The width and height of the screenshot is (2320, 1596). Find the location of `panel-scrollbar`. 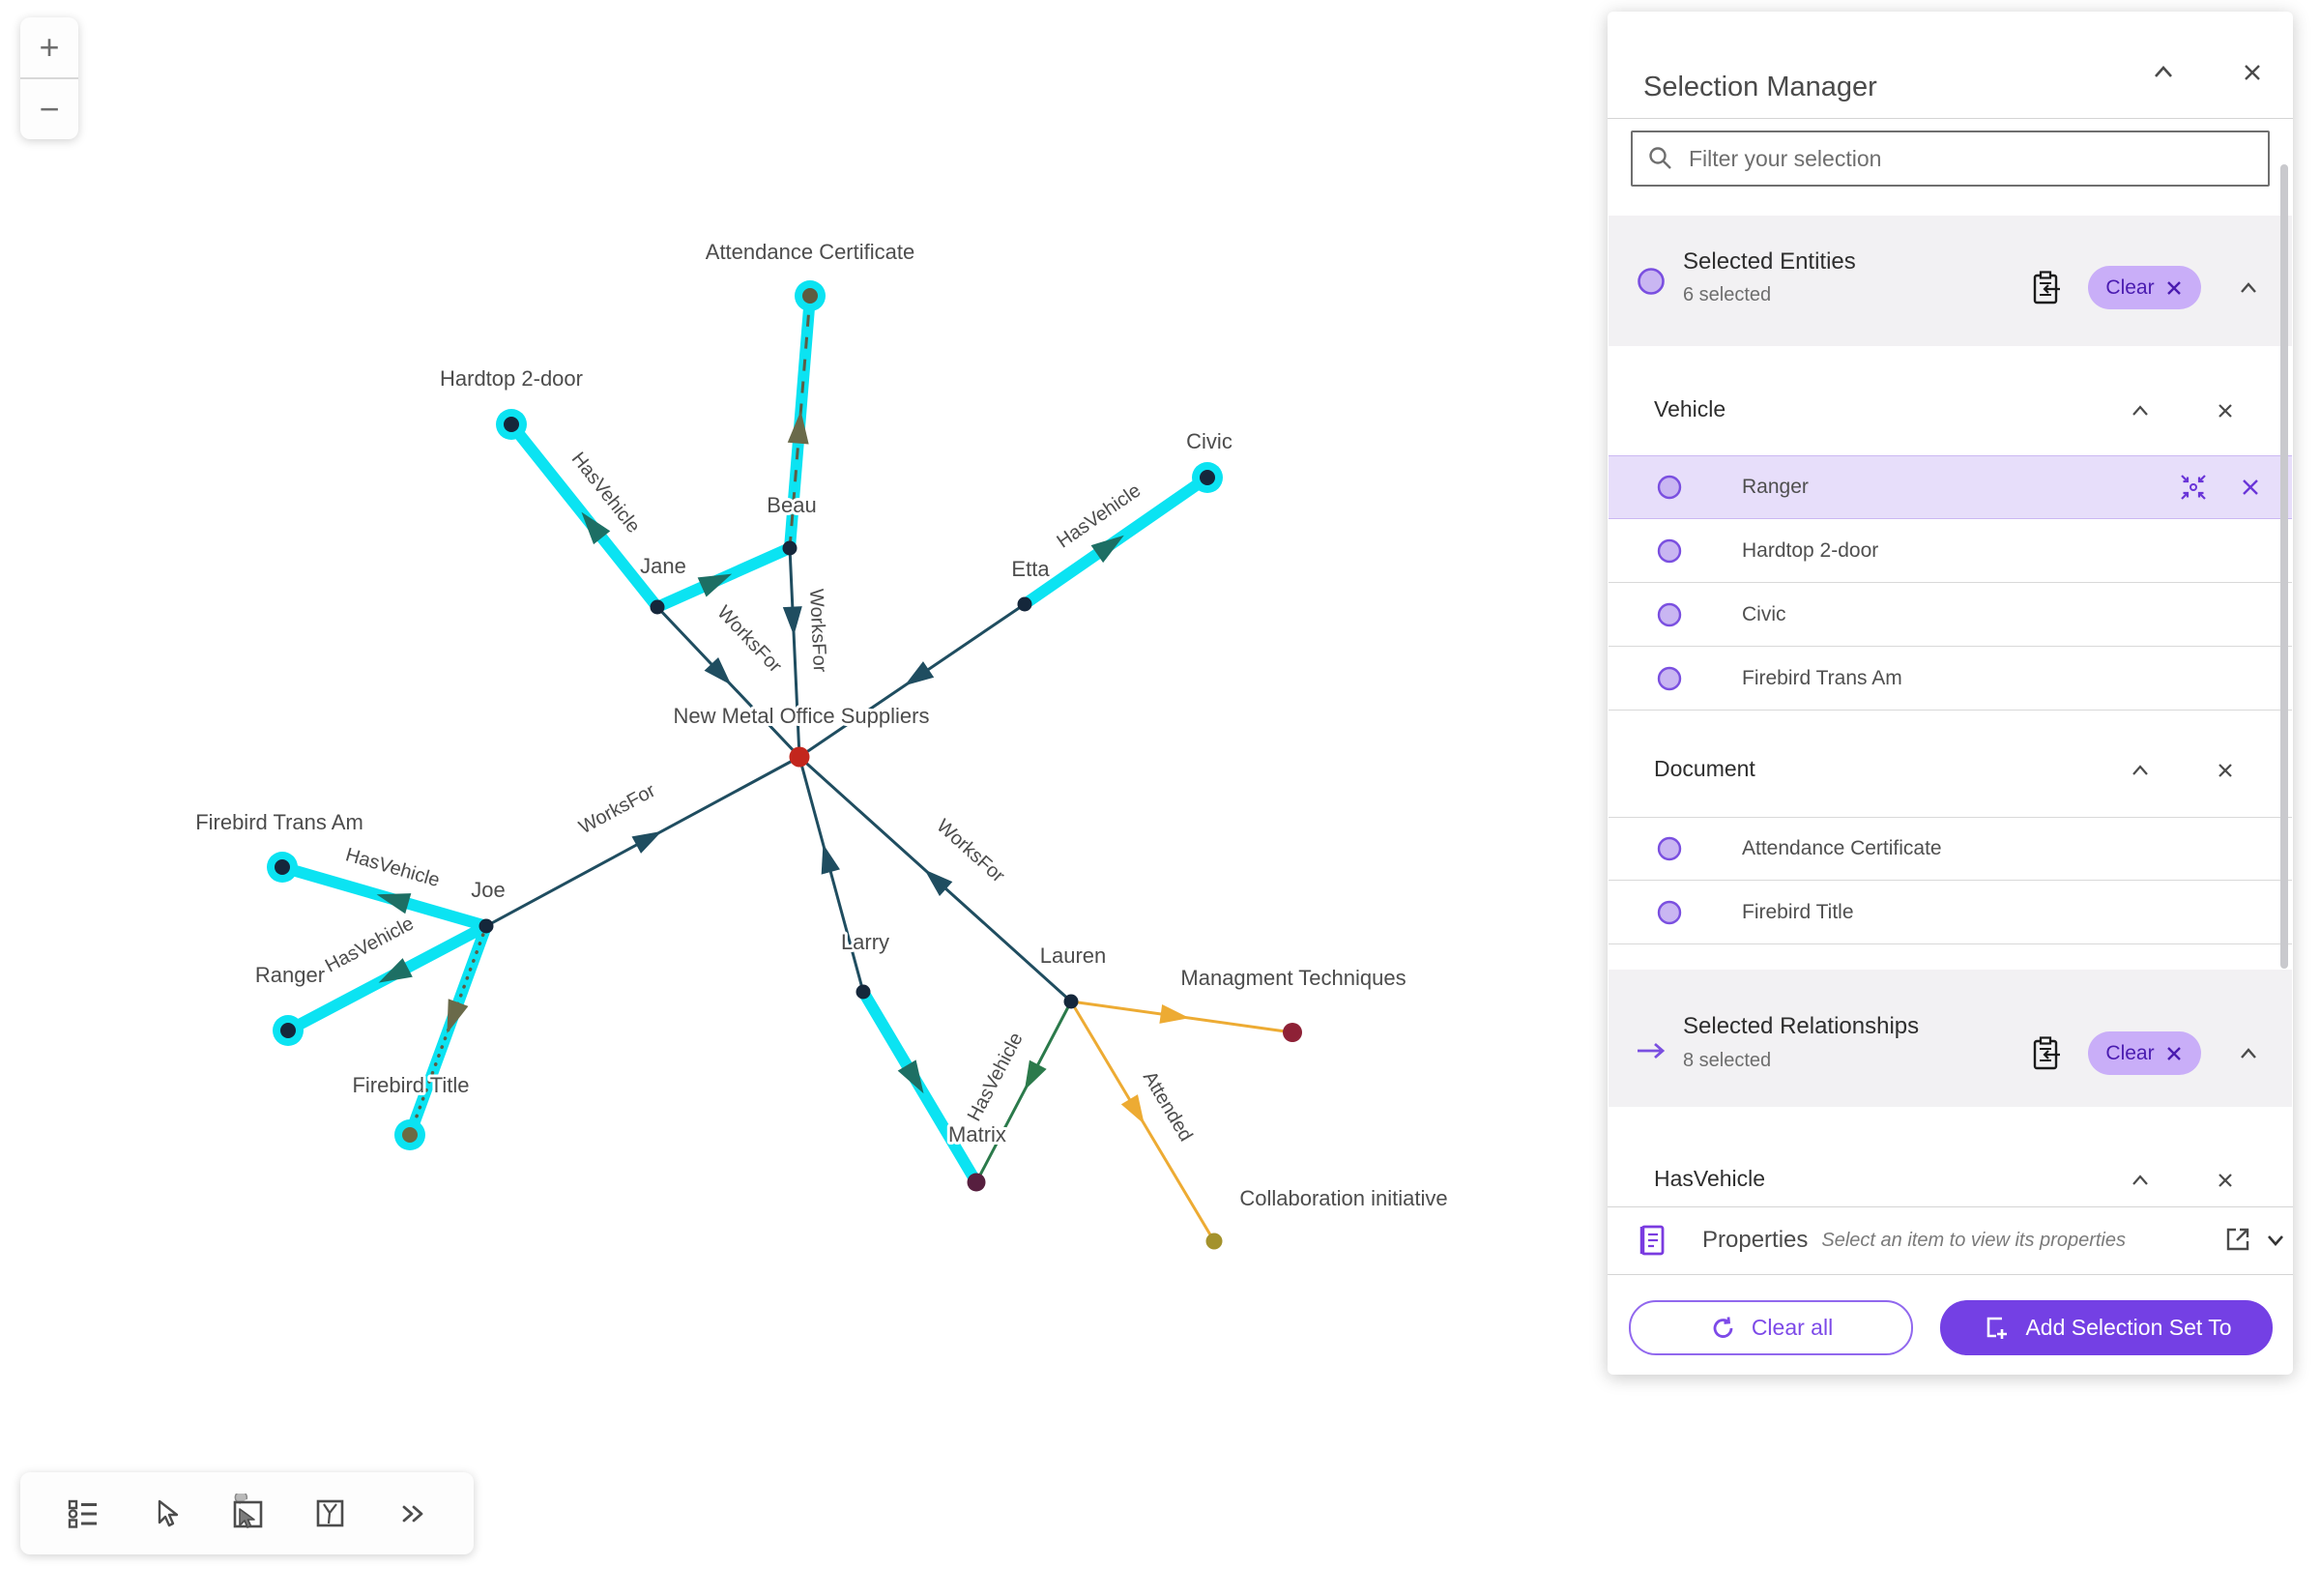

panel-scrollbar is located at coordinates (2284, 566).